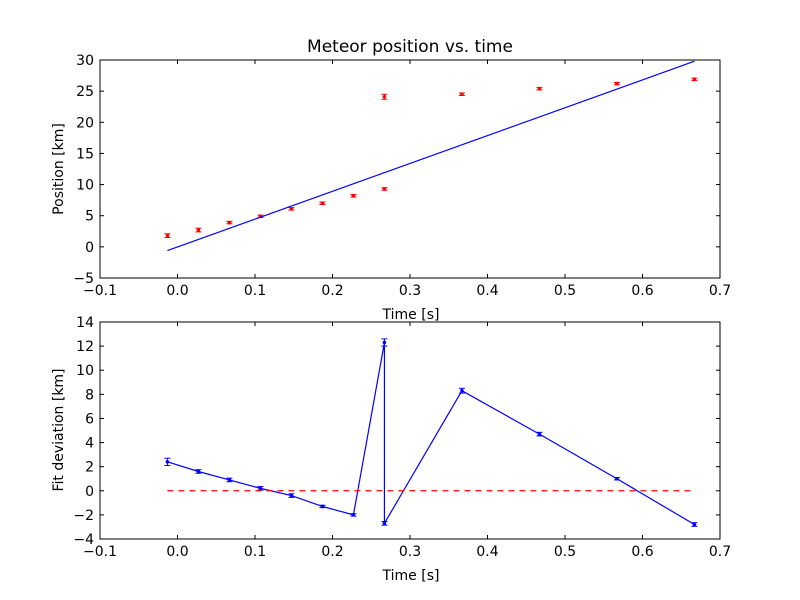 The width and height of the screenshot is (800, 600). What do you see at coordinates (177, 291) in the screenshot?
I see `position-chart-x-tick-label: 0.0` at bounding box center [177, 291].